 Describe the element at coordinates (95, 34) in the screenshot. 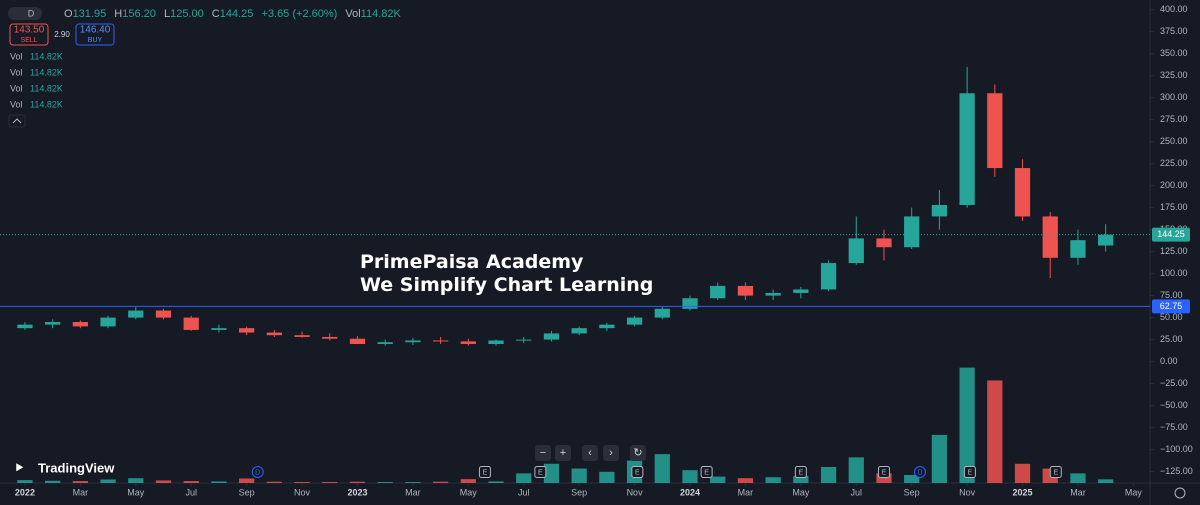

I see `buy-button` at that location.